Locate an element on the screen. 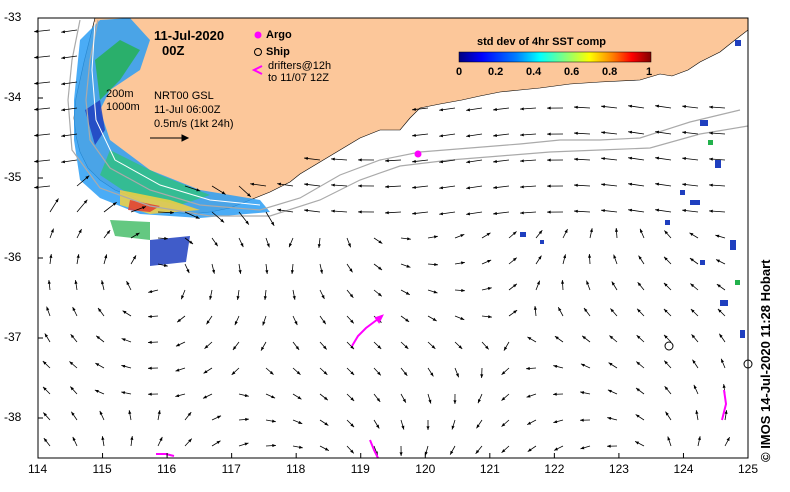 The image size is (790, 492). y-tick-label: -33 is located at coordinates (13, 17).